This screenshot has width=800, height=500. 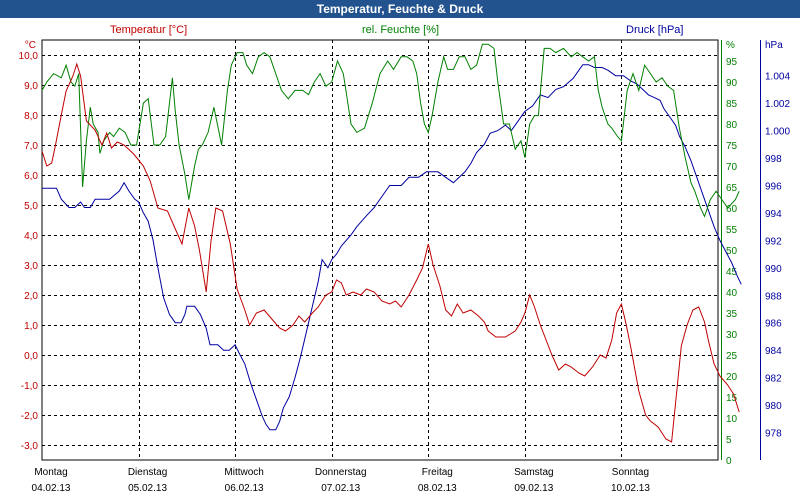 I want to click on pressure-tick-label: 980, so click(x=773, y=406).